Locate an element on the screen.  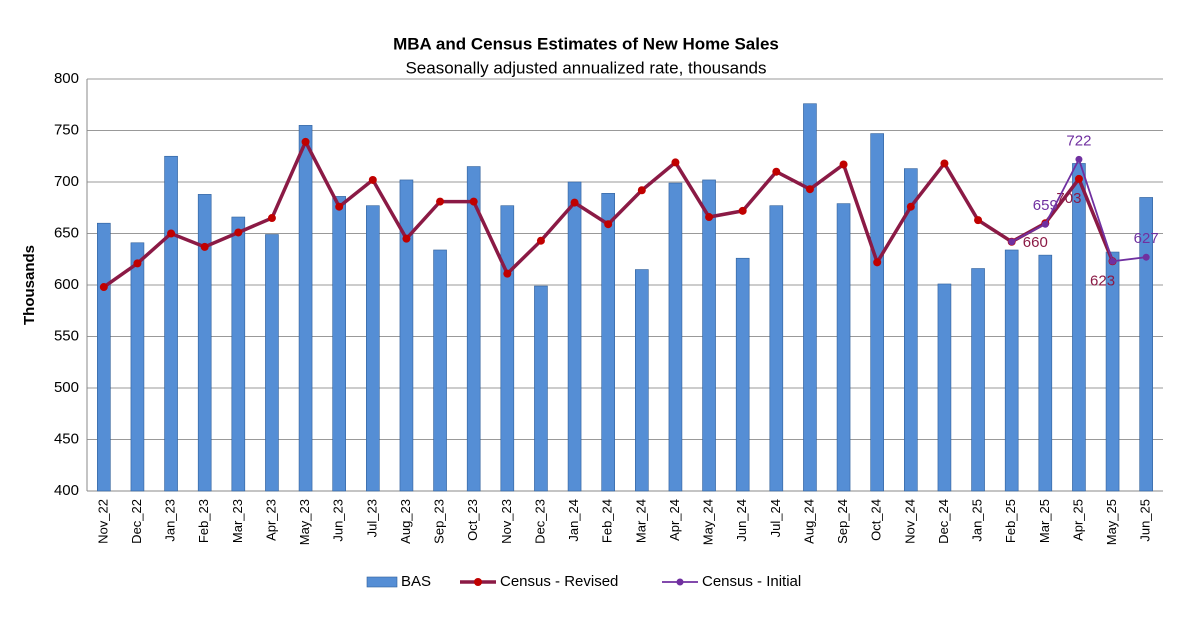
x-tick-label: May_24 is located at coordinates (708, 522).